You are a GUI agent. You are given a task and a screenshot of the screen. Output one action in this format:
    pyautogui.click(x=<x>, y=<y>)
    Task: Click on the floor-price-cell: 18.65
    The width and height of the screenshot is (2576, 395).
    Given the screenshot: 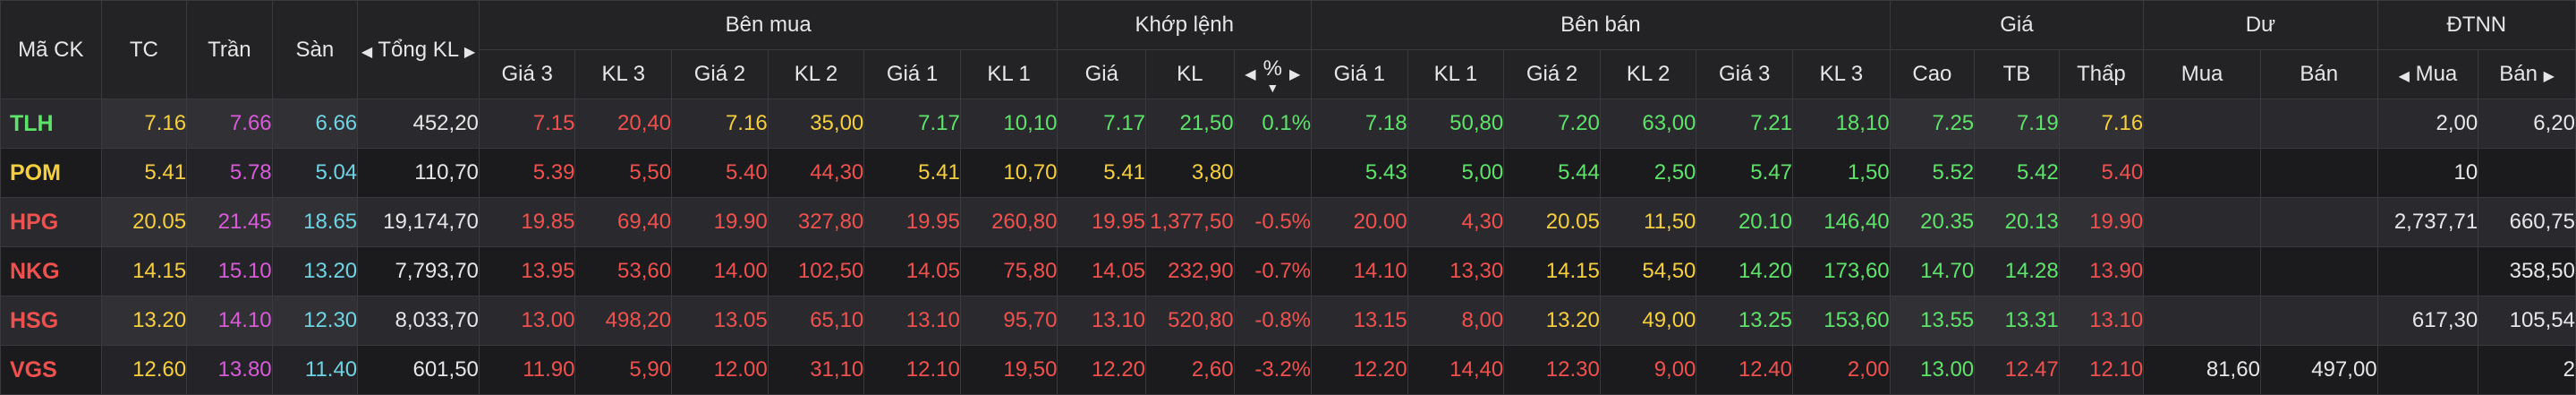 What is the action you would take?
    pyautogui.click(x=315, y=222)
    